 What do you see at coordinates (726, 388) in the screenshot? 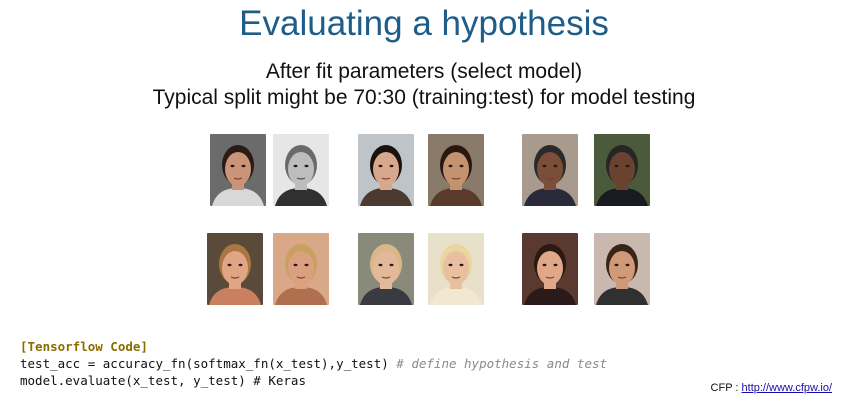
I see `credit-prefix: CFP :` at bounding box center [726, 388].